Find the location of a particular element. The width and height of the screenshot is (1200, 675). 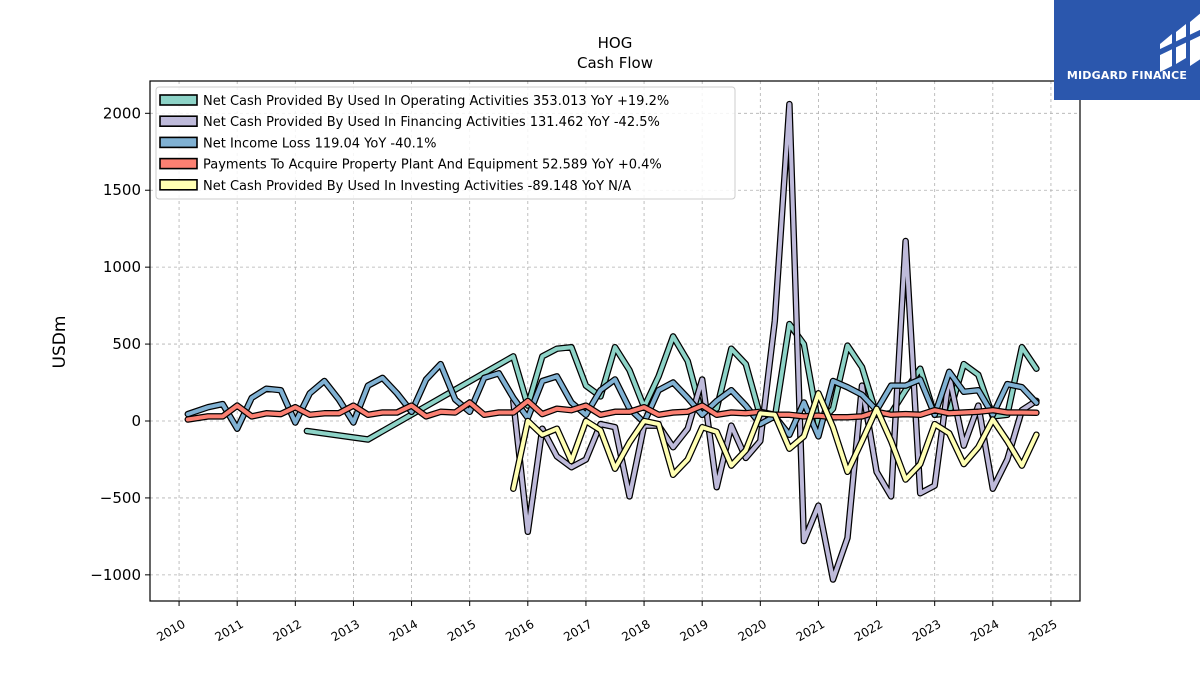

legend-label: Net Income Loss 119.04 YoY -40.1% is located at coordinates (319, 143).